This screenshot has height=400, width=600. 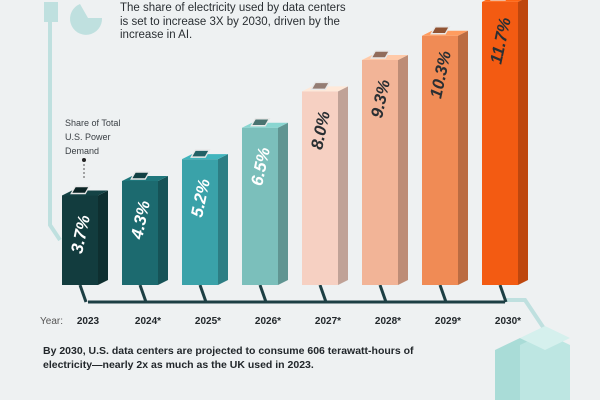 I want to click on pie-icon, so click(x=86, y=19).